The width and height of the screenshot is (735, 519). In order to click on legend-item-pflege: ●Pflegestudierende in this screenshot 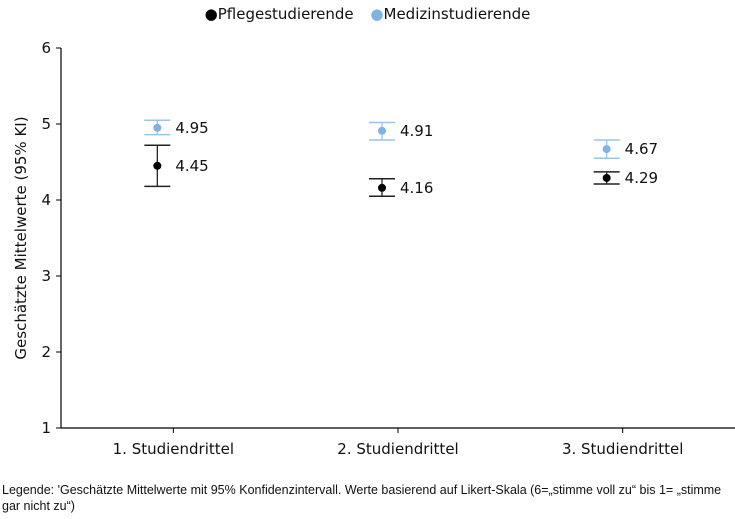, I will do `click(279, 14)`.